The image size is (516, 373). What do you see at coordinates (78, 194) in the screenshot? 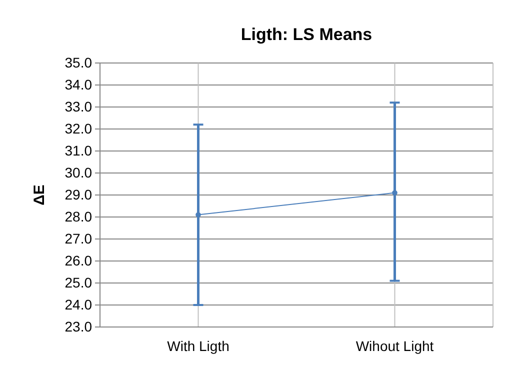
I see `y-tick-label: 29.0` at bounding box center [78, 194].